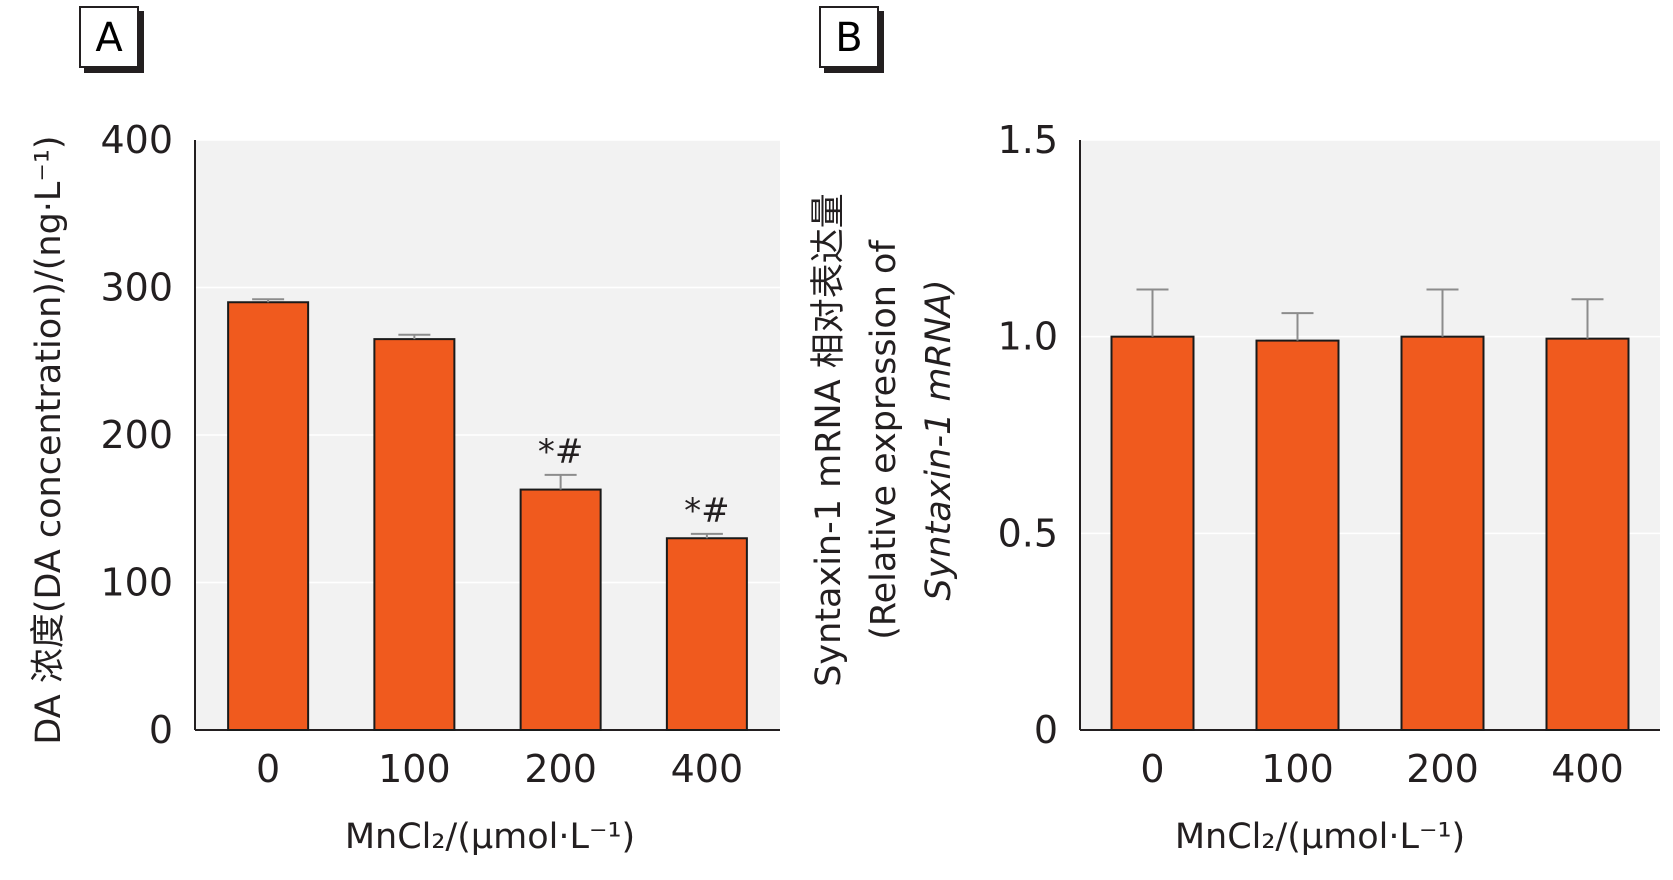 Image resolution: width=1673 pixels, height=880 pixels. I want to click on panel-a-ytick-label: 400, so click(136, 140).